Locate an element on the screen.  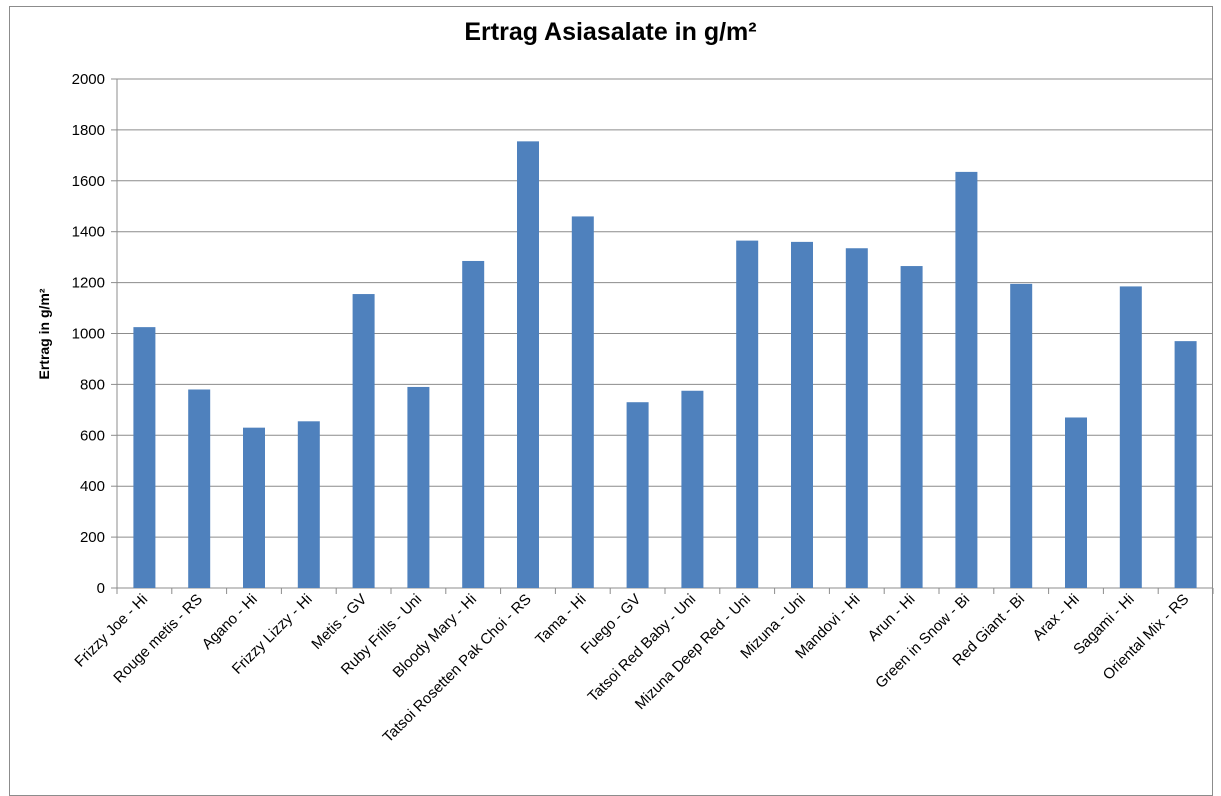
y-tick-label: 800 is located at coordinates (92, 384).